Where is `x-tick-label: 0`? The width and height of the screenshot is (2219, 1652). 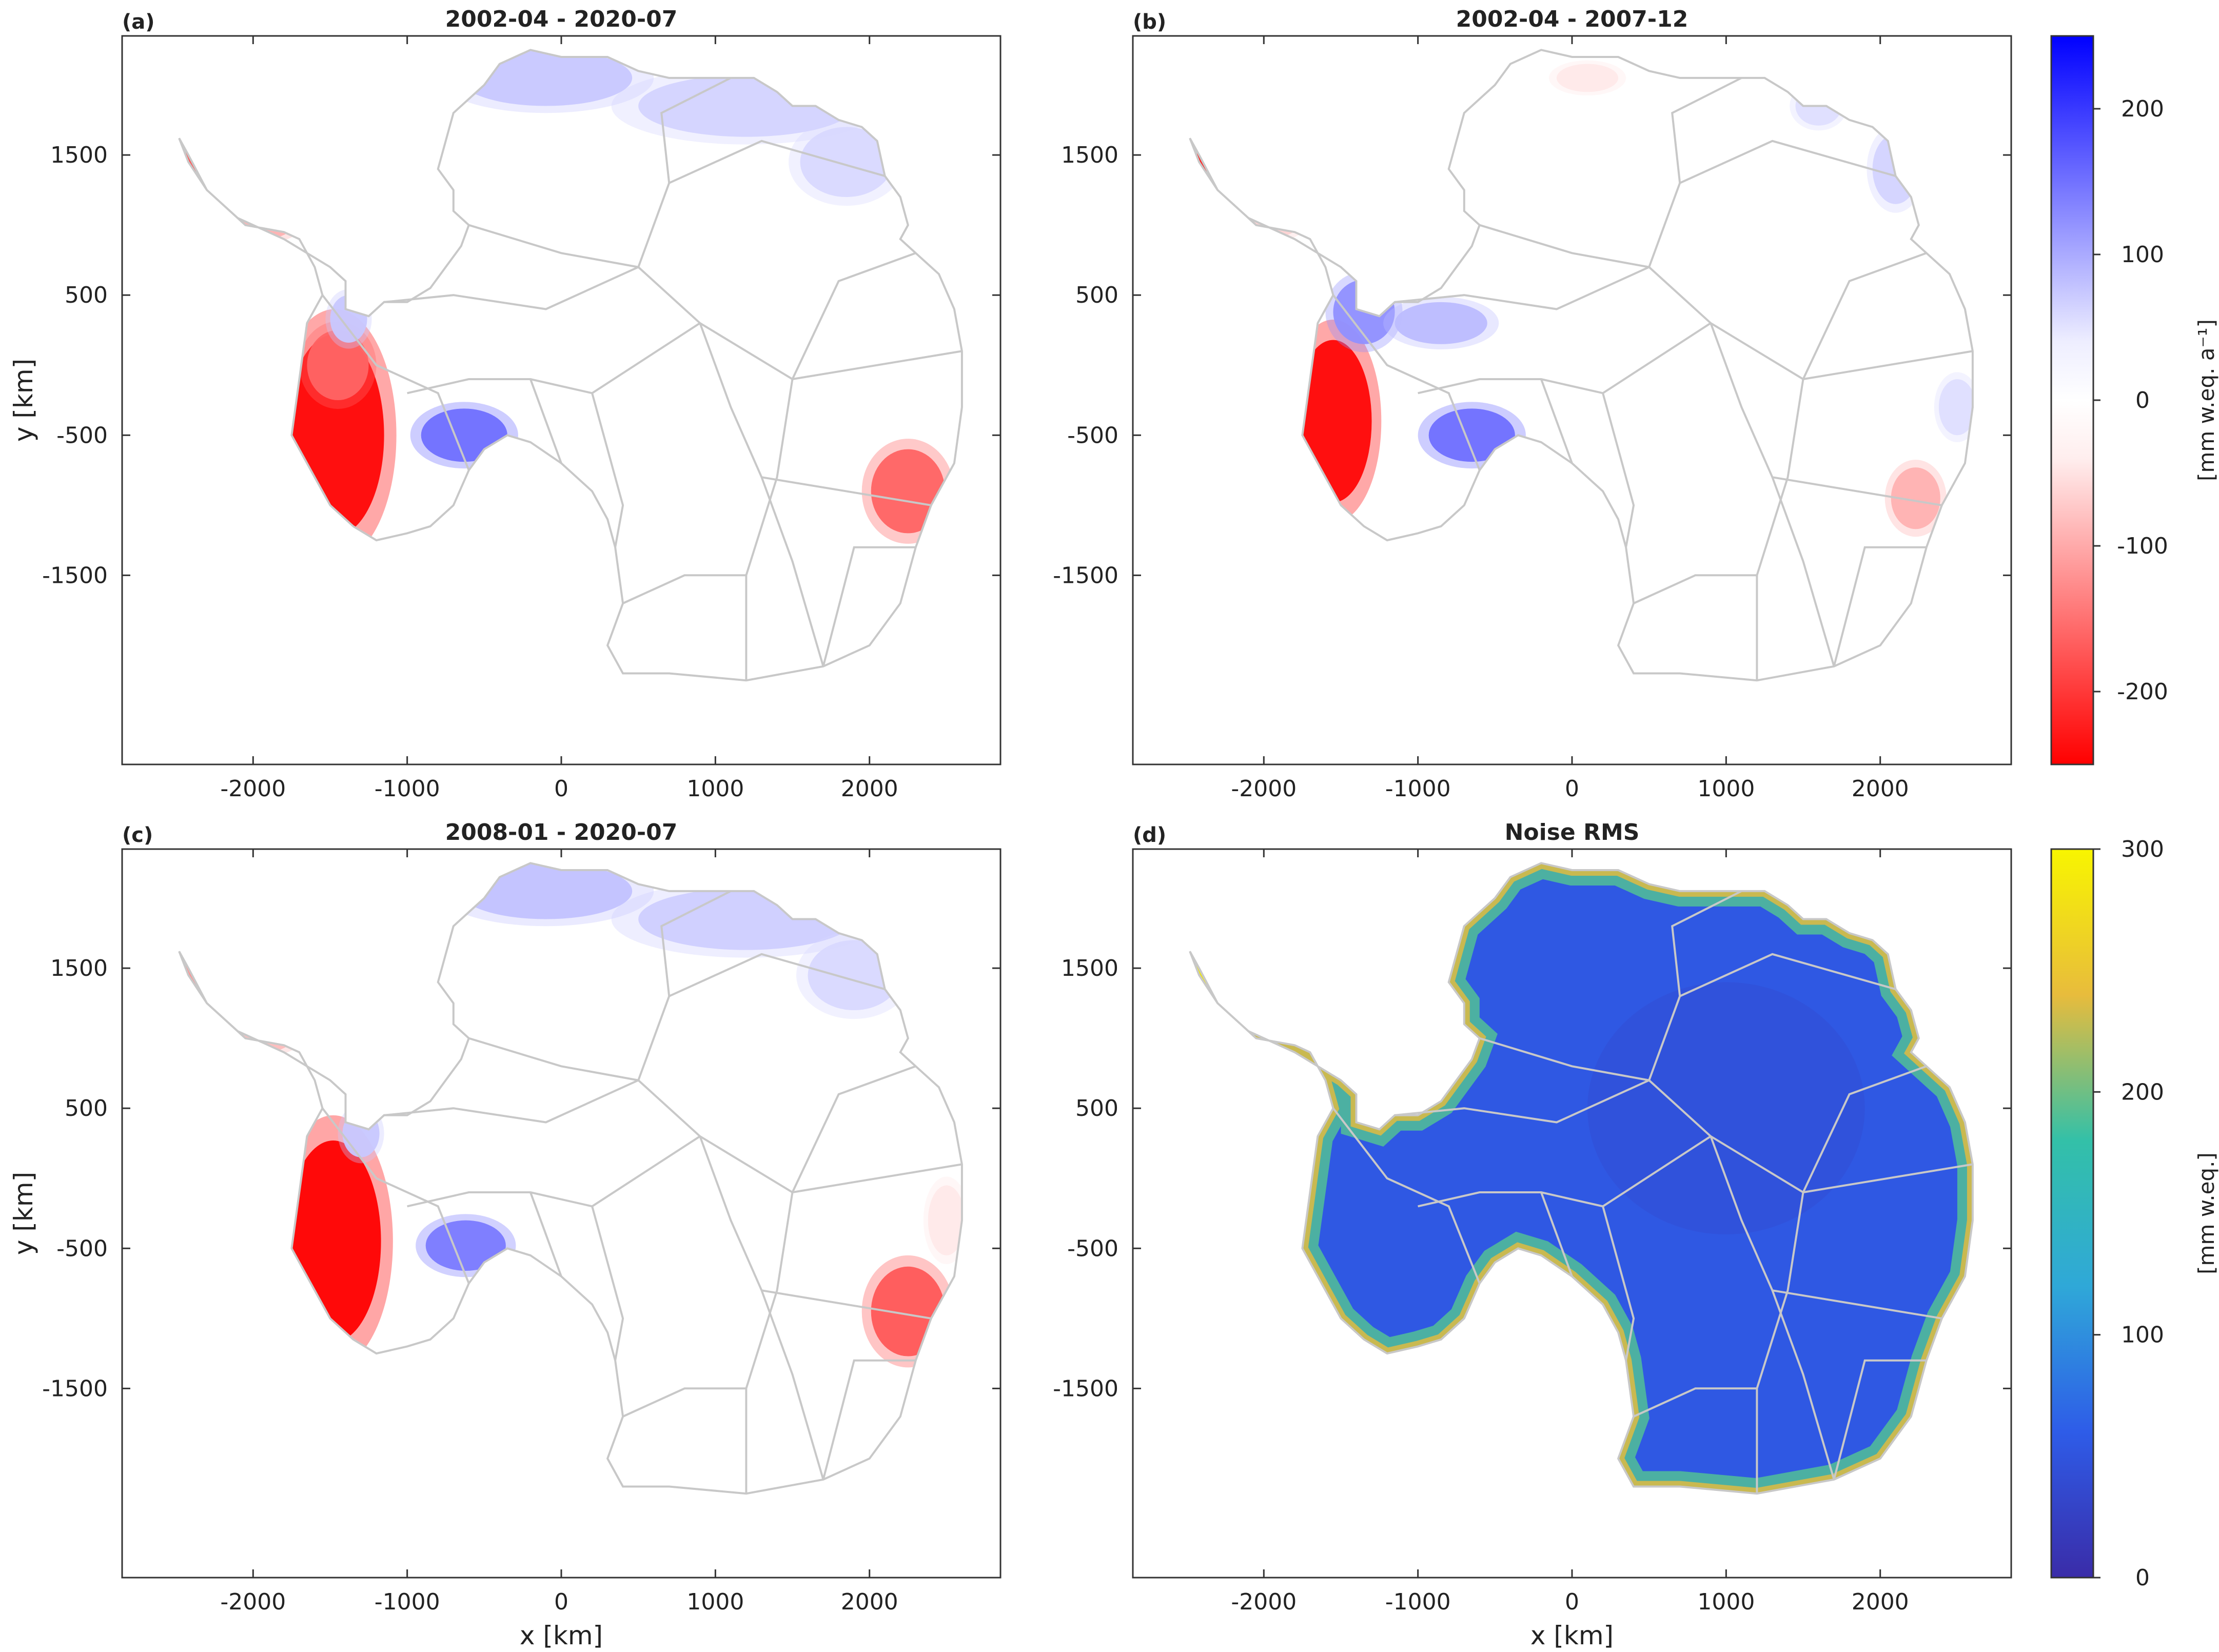 x-tick-label: 0 is located at coordinates (1572, 789).